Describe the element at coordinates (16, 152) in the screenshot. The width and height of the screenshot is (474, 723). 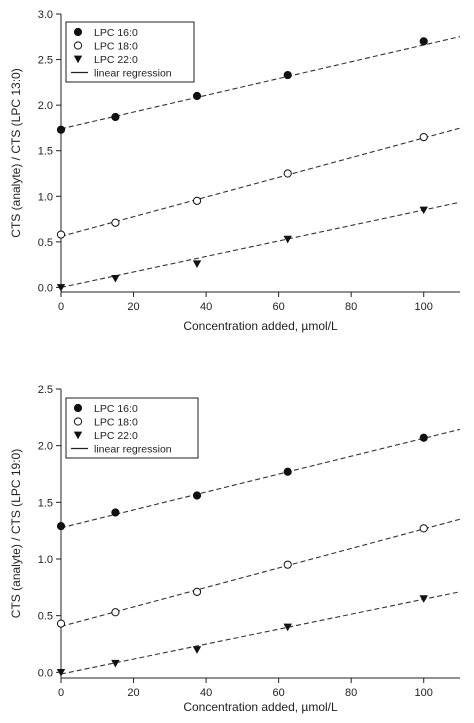
I see `y-axis-label: CTS (analyte) / CTS (LPC 13:0)` at that location.